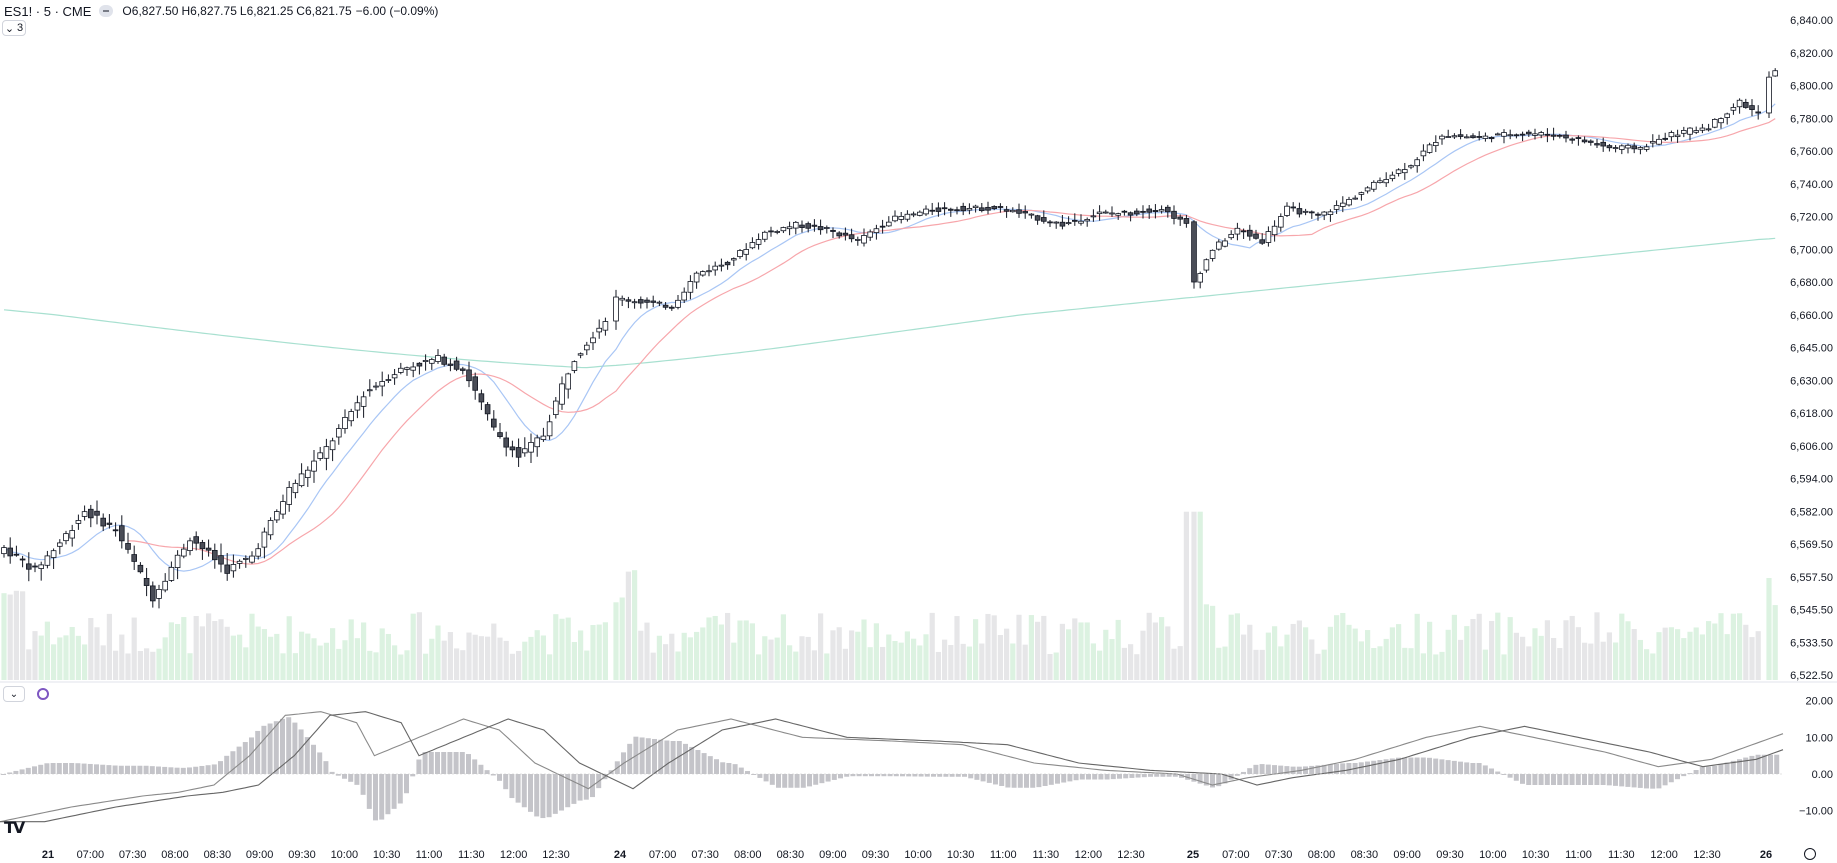 The height and width of the screenshot is (863, 1837). What do you see at coordinates (43, 694) in the screenshot?
I see `macd-indicator-icon` at bounding box center [43, 694].